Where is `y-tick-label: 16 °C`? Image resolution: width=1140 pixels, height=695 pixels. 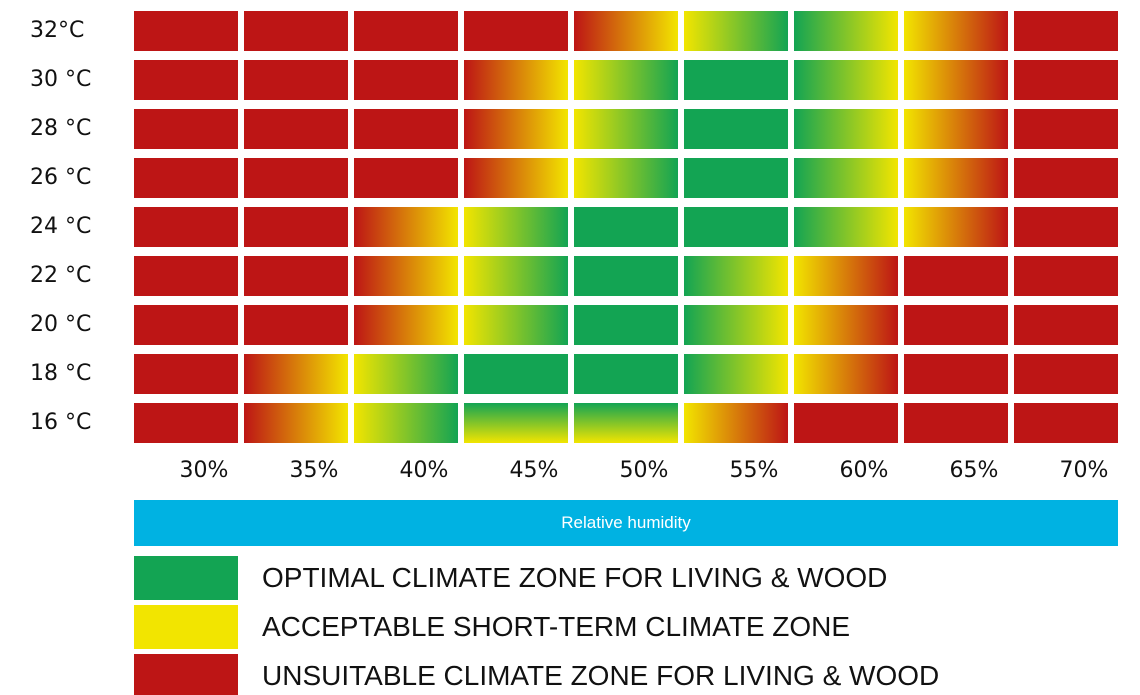 y-tick-label: 16 °C is located at coordinates (61, 422).